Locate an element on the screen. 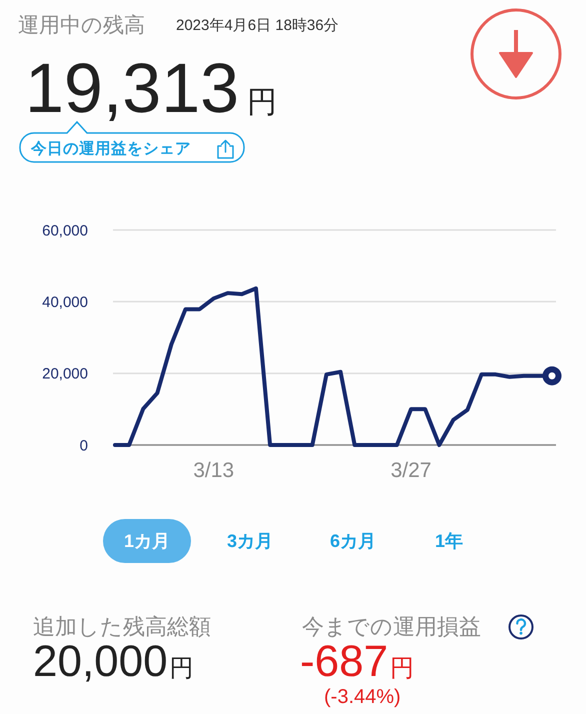 The height and width of the screenshot is (714, 586). chart-title: 運用中の残高 is located at coordinates (81, 25).